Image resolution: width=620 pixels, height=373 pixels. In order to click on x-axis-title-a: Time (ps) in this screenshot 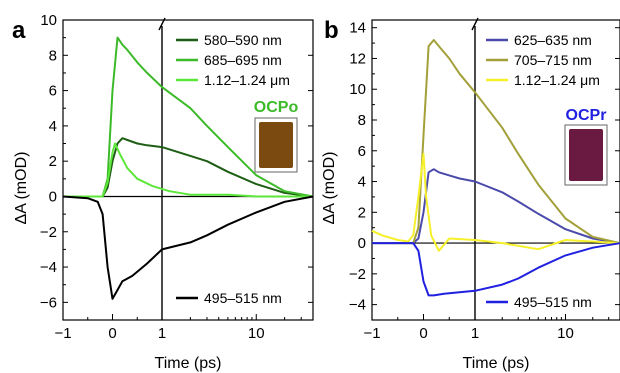, I will do `click(188, 363)`.